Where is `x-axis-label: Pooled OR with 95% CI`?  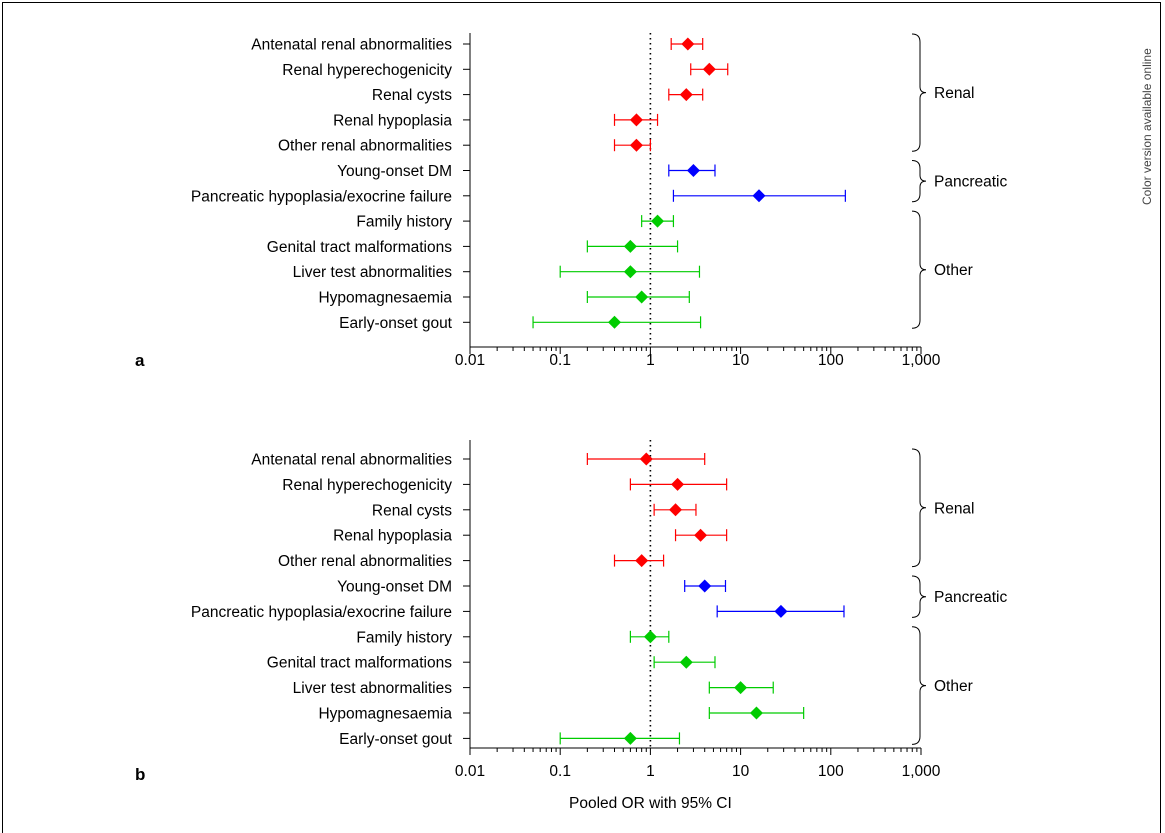
x-axis-label: Pooled OR with 95% CI is located at coordinates (650, 803).